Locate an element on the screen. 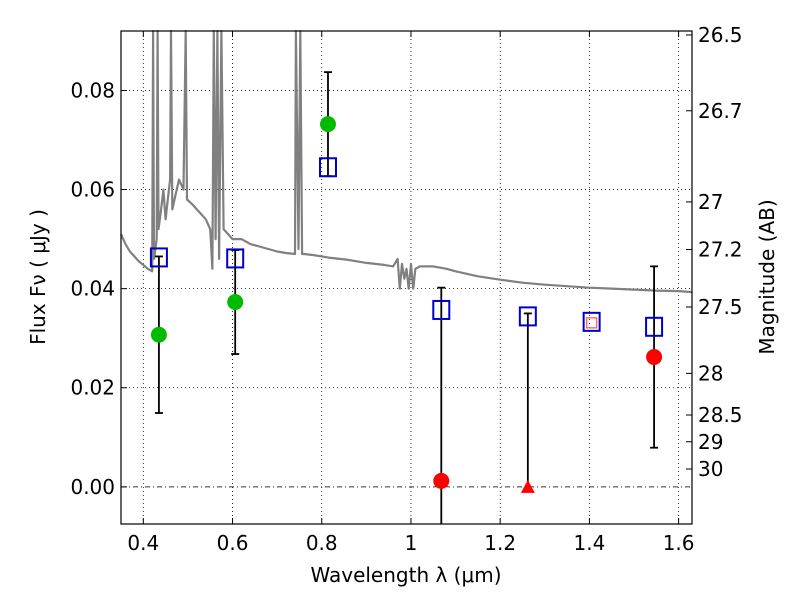 The height and width of the screenshot is (600, 800). y-axis-ticks: 0.00 0.02 0.04 0.06 0.08 is located at coordinates (98, 288).